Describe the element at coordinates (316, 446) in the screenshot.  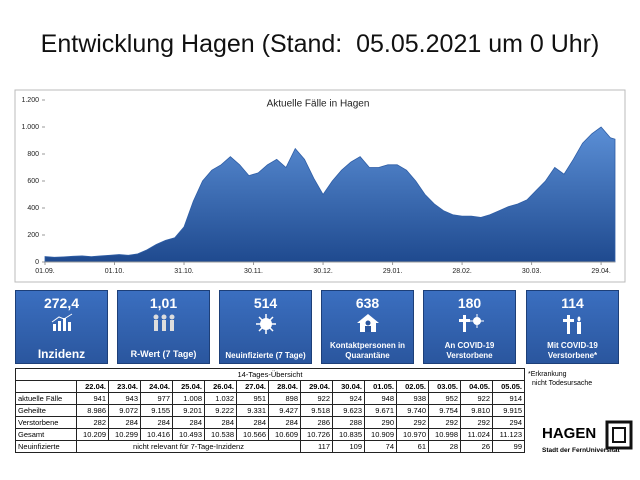
I see `table-cell: 117` at that location.